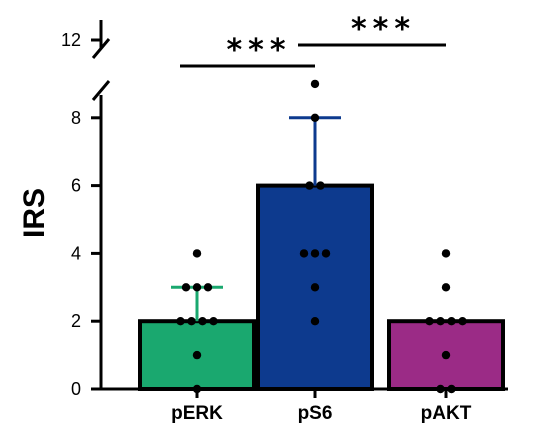 This screenshot has height=444, width=550. What do you see at coordinates (34, 213) in the screenshot?
I see `y-axis-title: IRS` at bounding box center [34, 213].